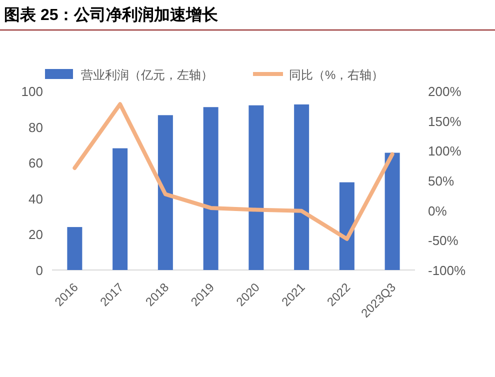 Image resolution: width=495 pixels, height=377 pixels. What do you see at coordinates (445, 121) in the screenshot?
I see `y2-tick-label: 150%` at bounding box center [445, 121].